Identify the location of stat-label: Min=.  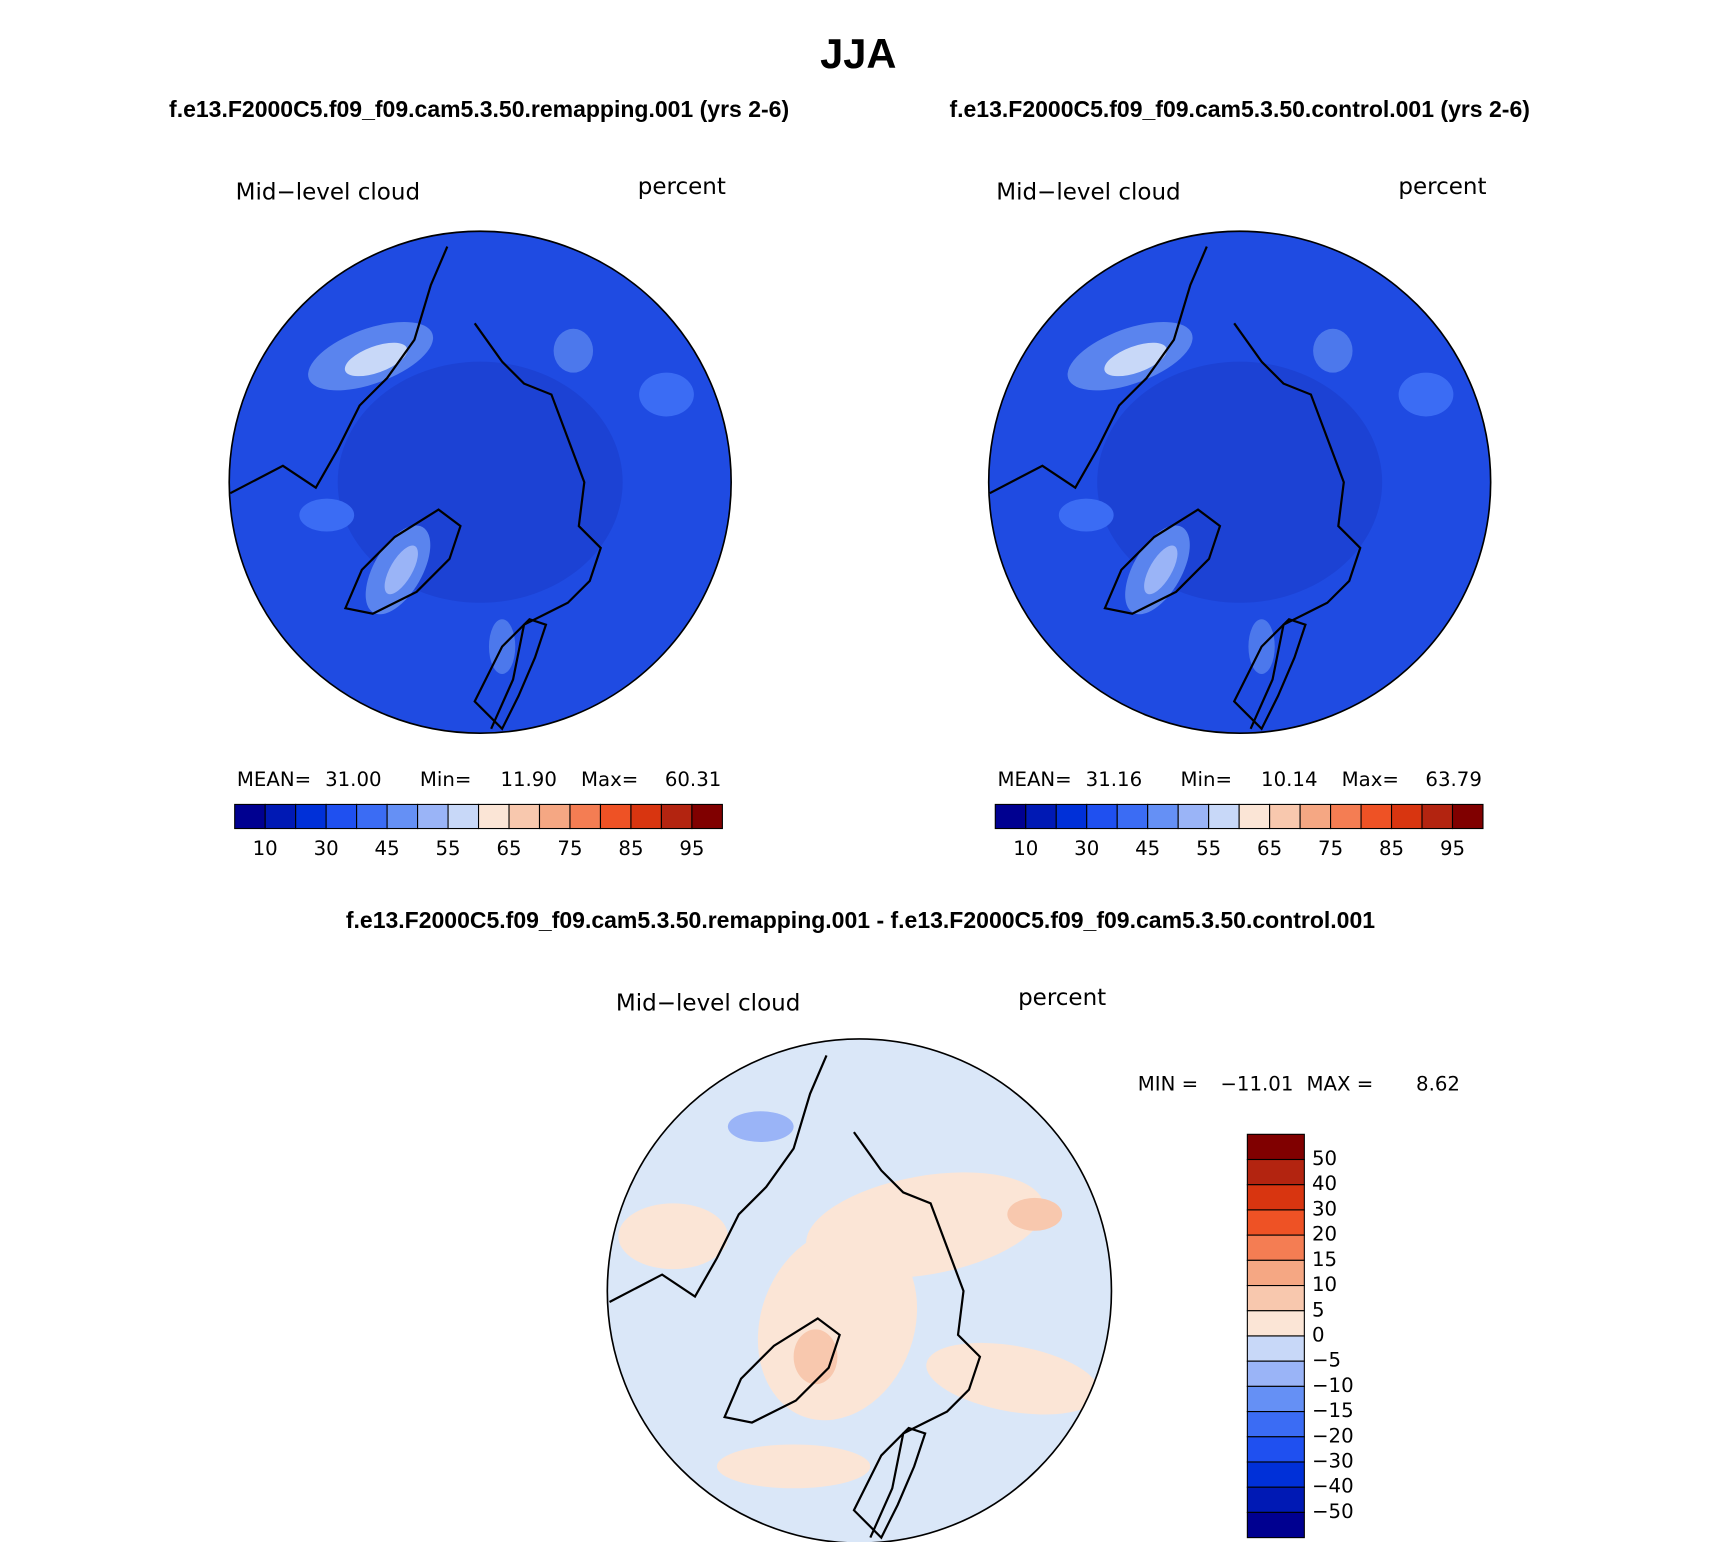
(446, 779).